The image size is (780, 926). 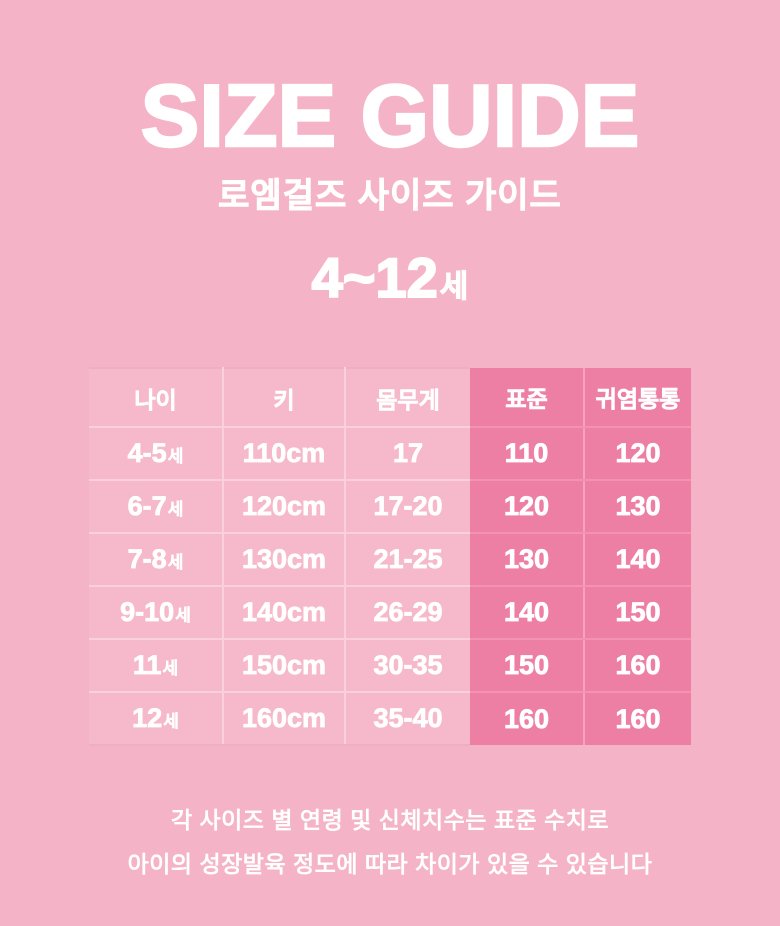 I want to click on age-value: 4-5, so click(x=147, y=453).